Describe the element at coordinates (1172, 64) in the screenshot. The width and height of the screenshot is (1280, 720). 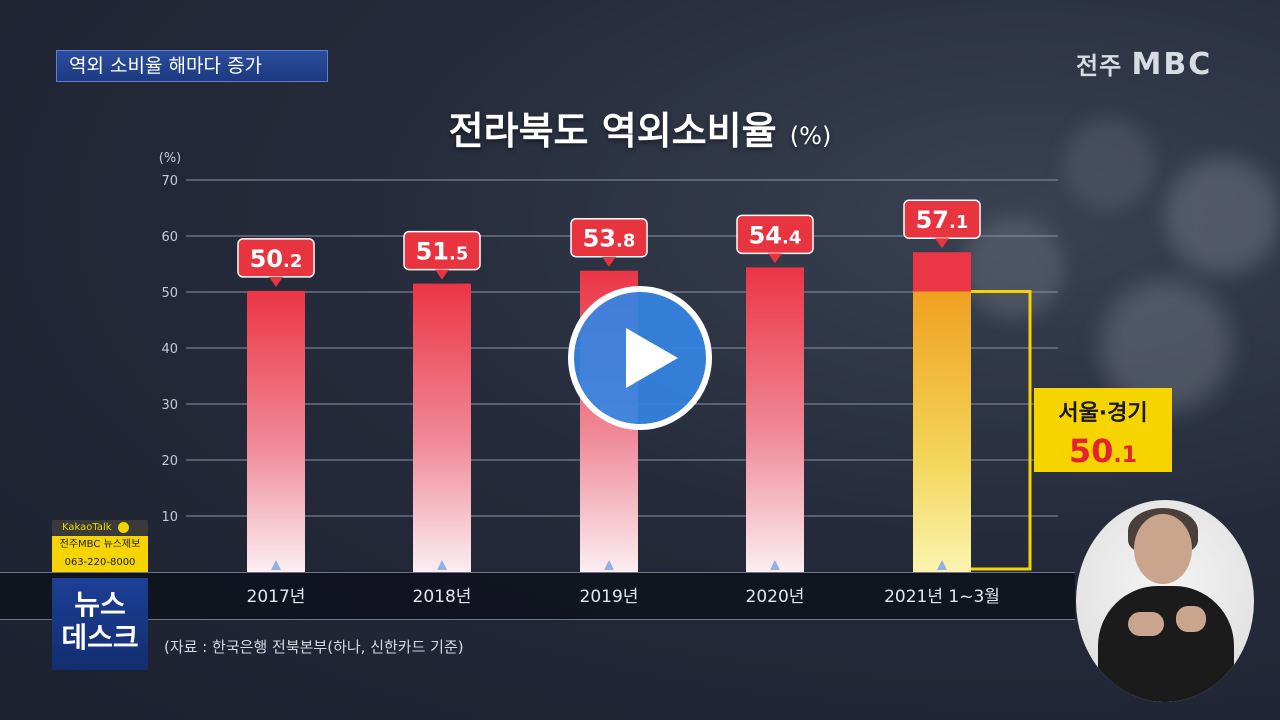
I see `broadcaster-name: MBC` at that location.